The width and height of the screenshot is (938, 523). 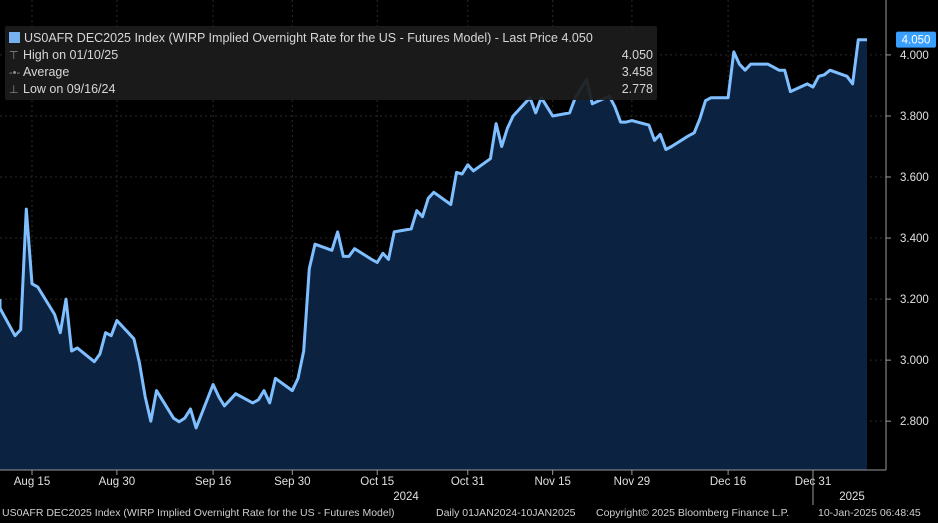 I want to click on x-tick-label: Oct 15, so click(x=377, y=482).